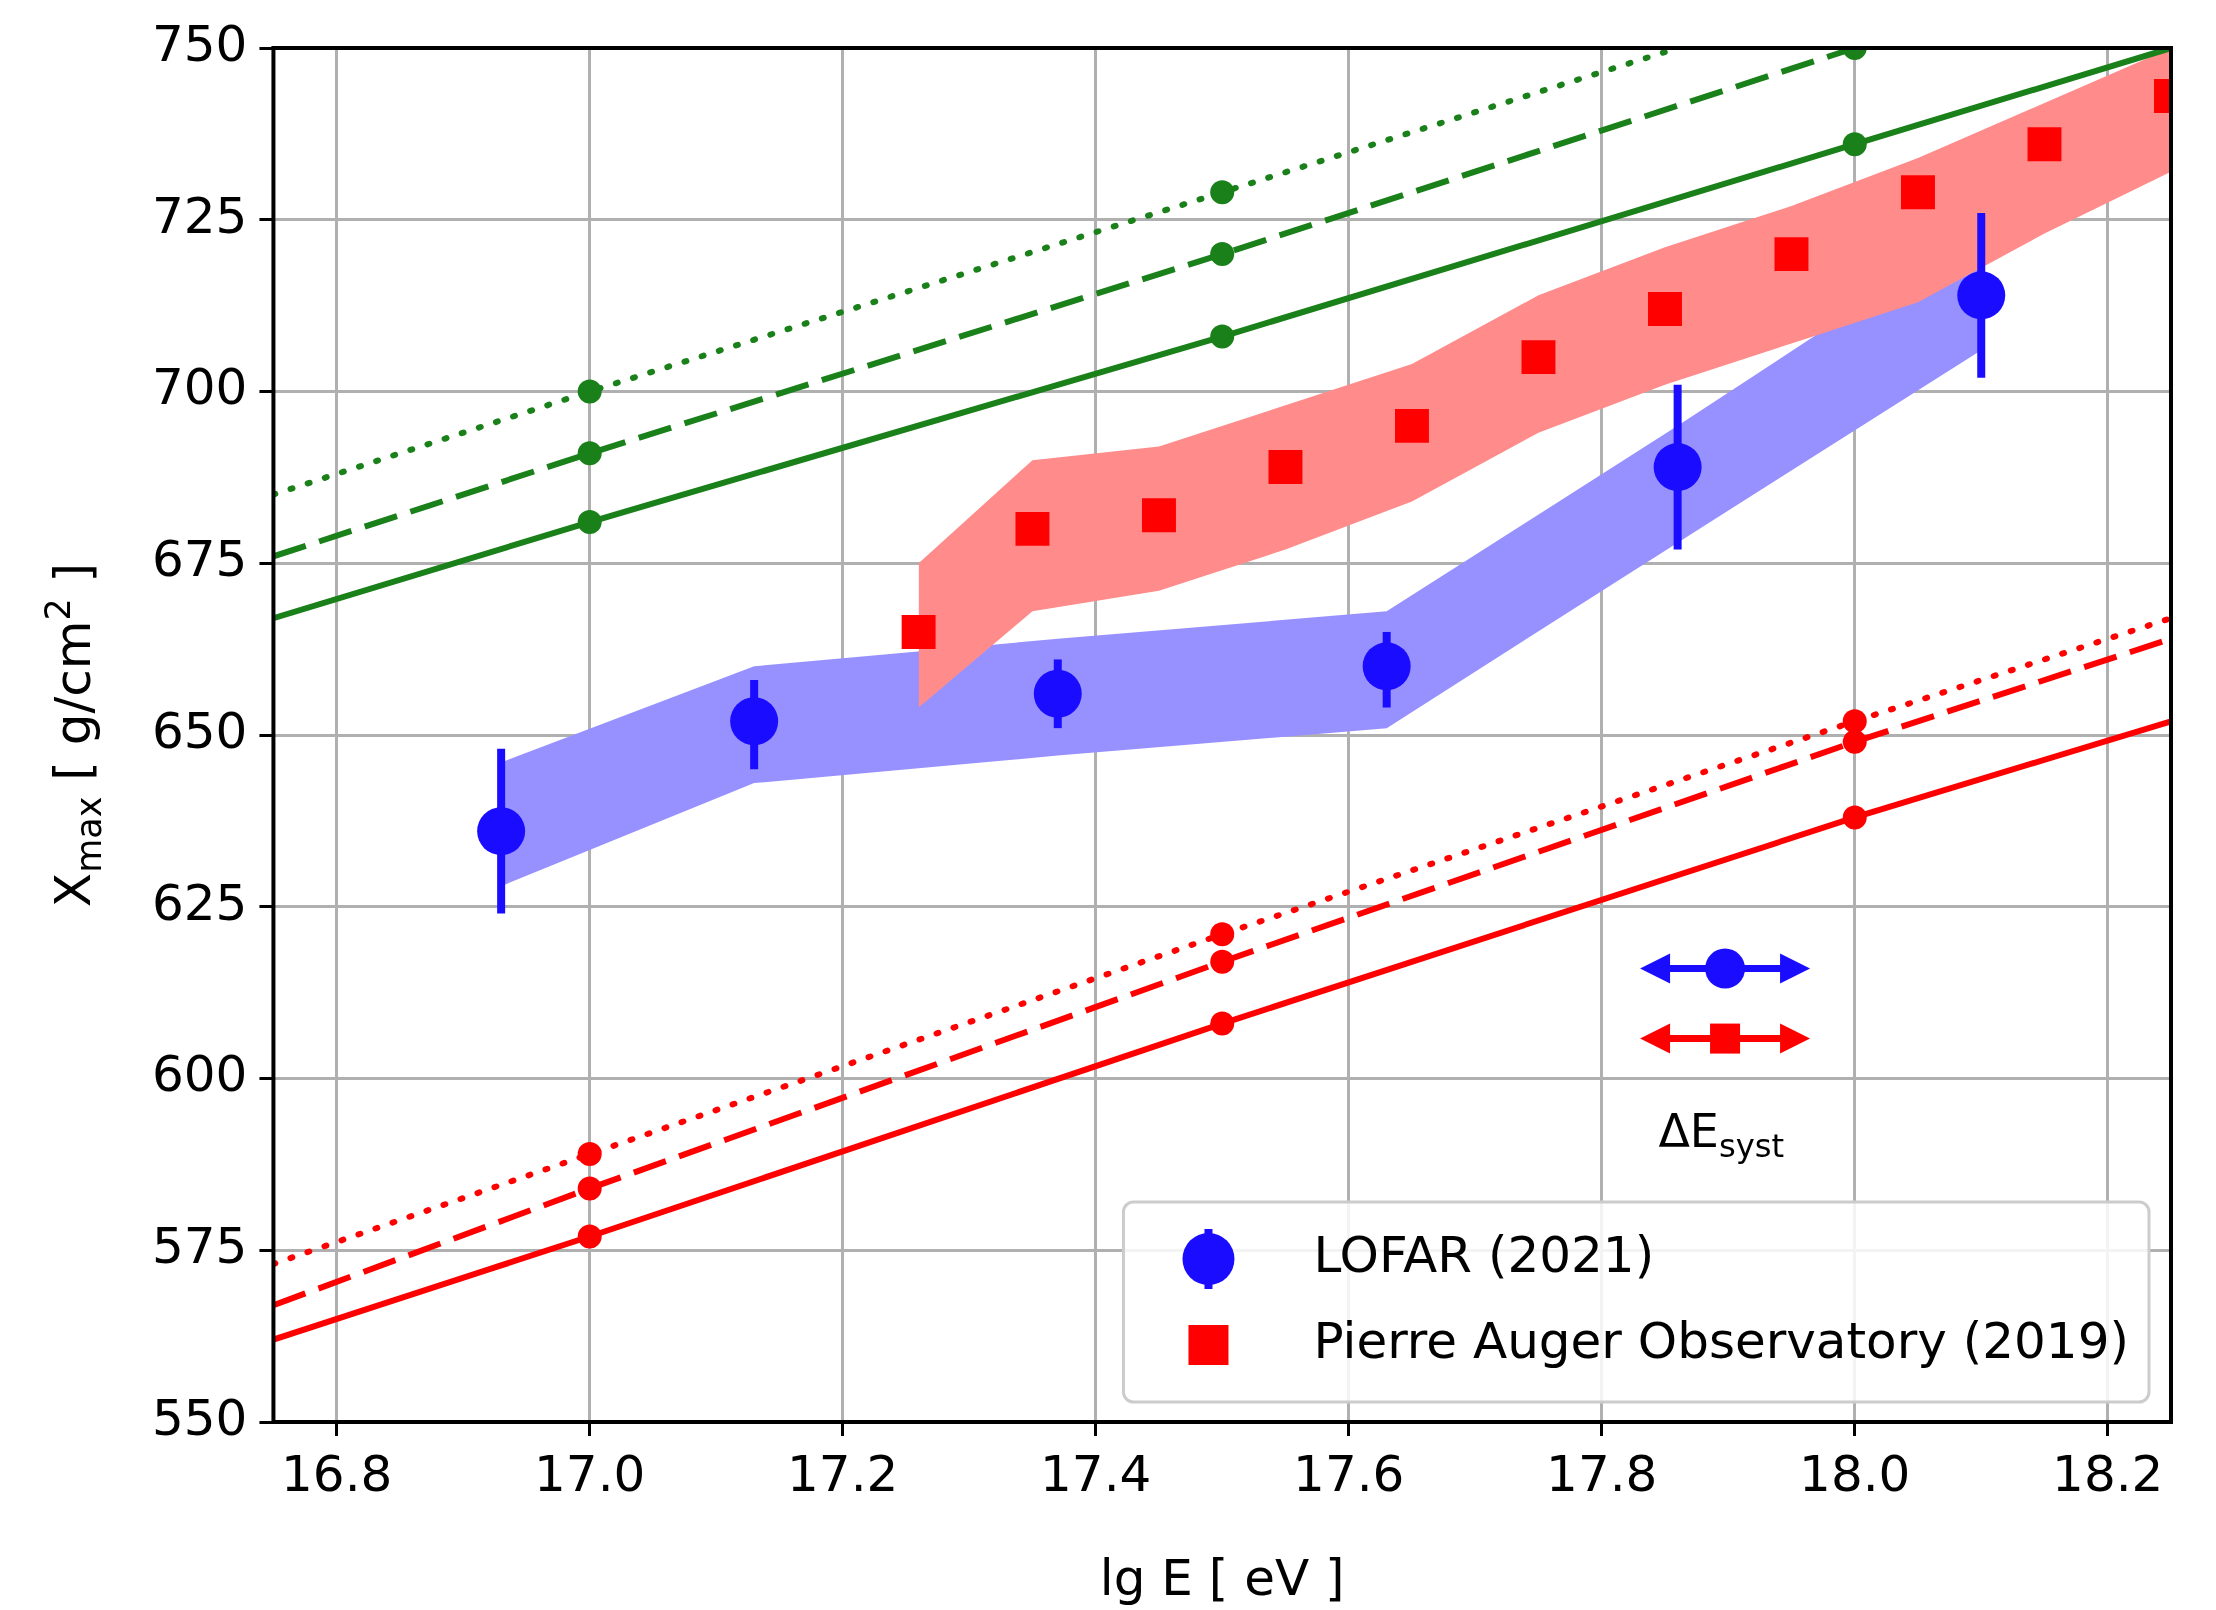 This screenshot has width=2216, height=1610. Describe the element at coordinates (200, 1246) in the screenshot. I see `y-tick-label: 575` at that location.